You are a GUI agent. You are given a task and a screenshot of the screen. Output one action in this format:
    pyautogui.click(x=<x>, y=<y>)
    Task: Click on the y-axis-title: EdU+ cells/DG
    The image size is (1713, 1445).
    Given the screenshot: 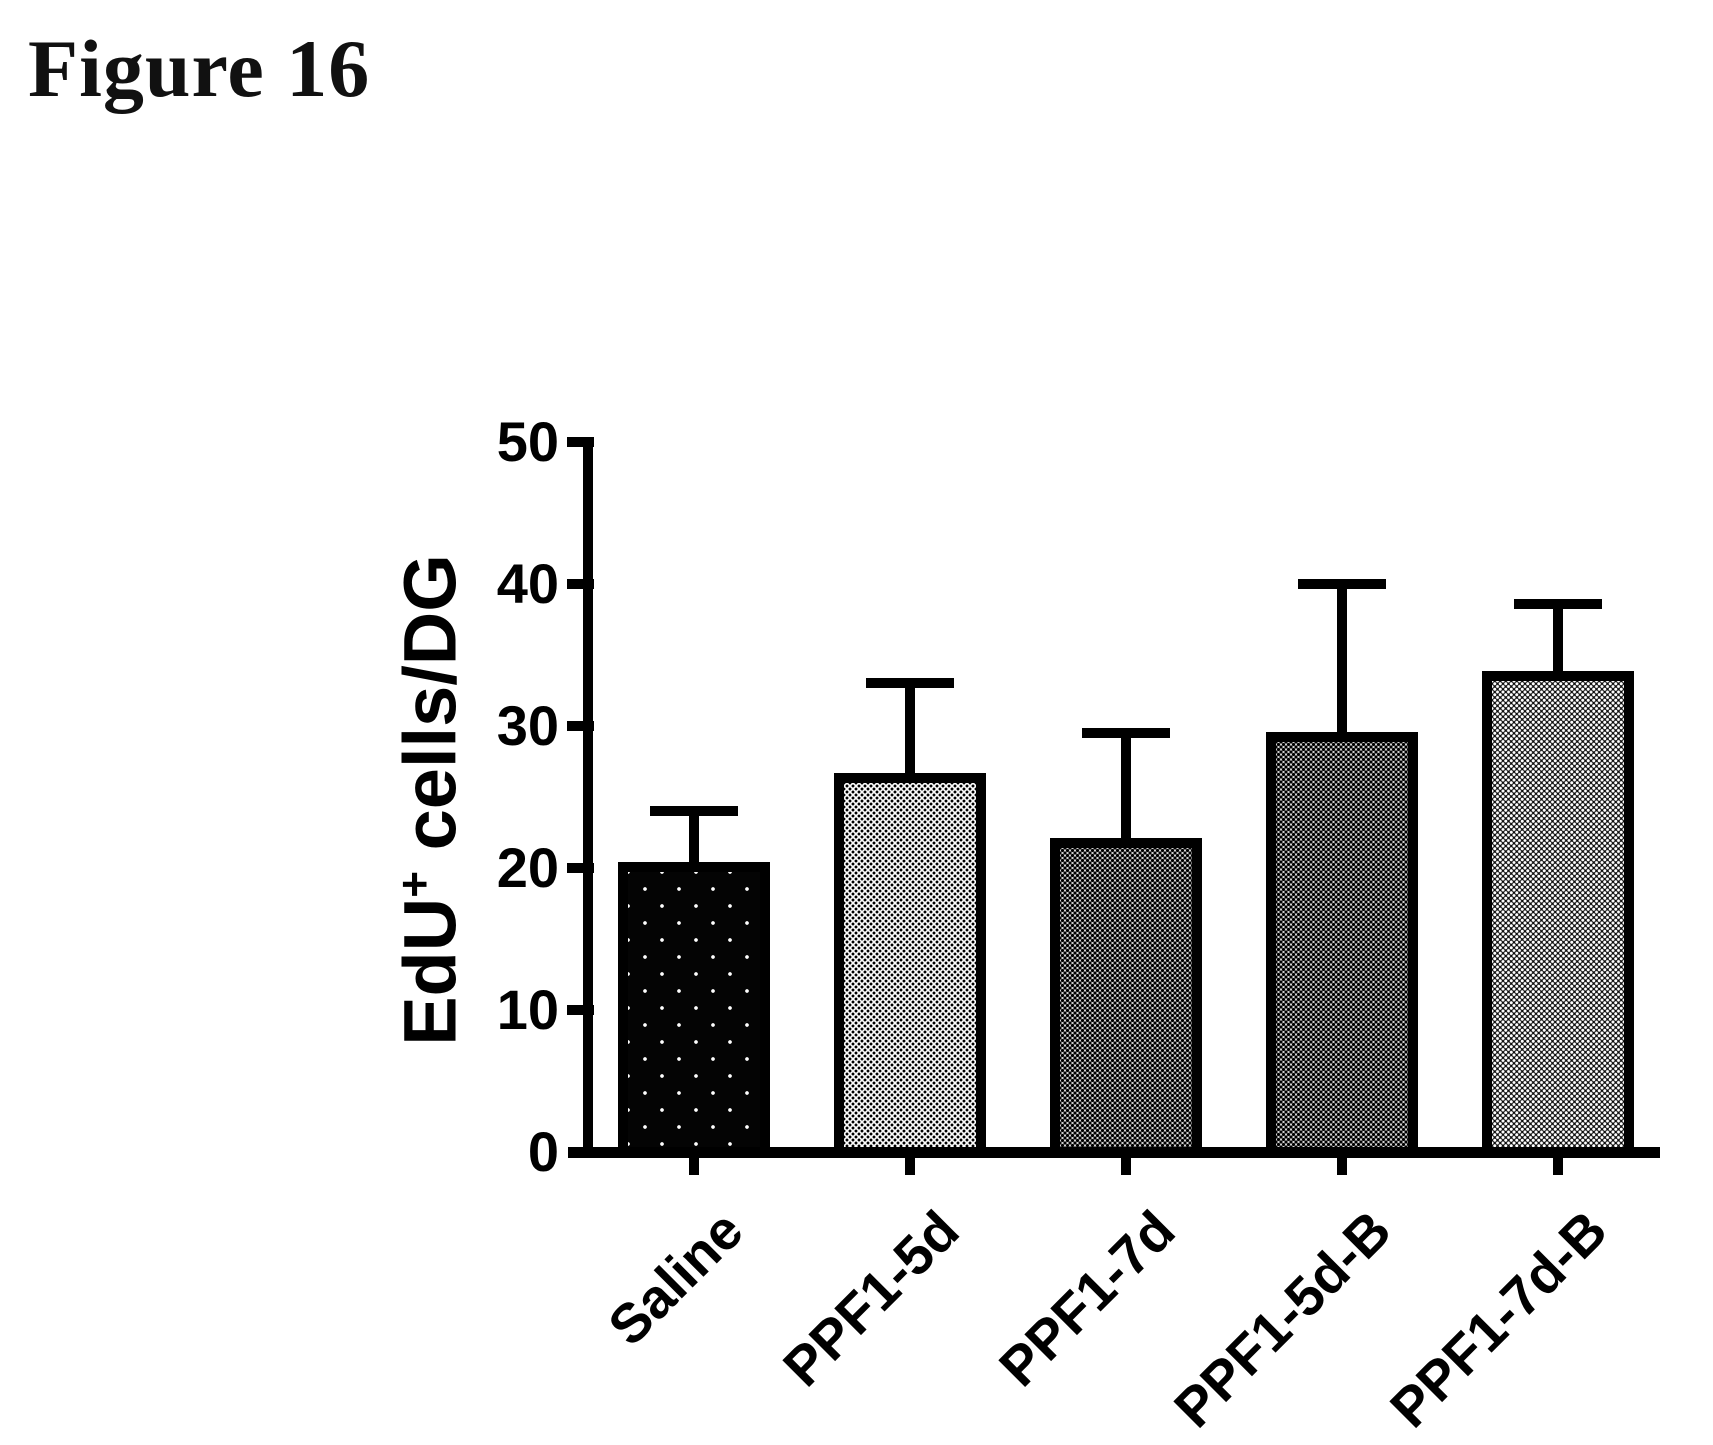 What is the action you would take?
    pyautogui.click(x=430, y=800)
    